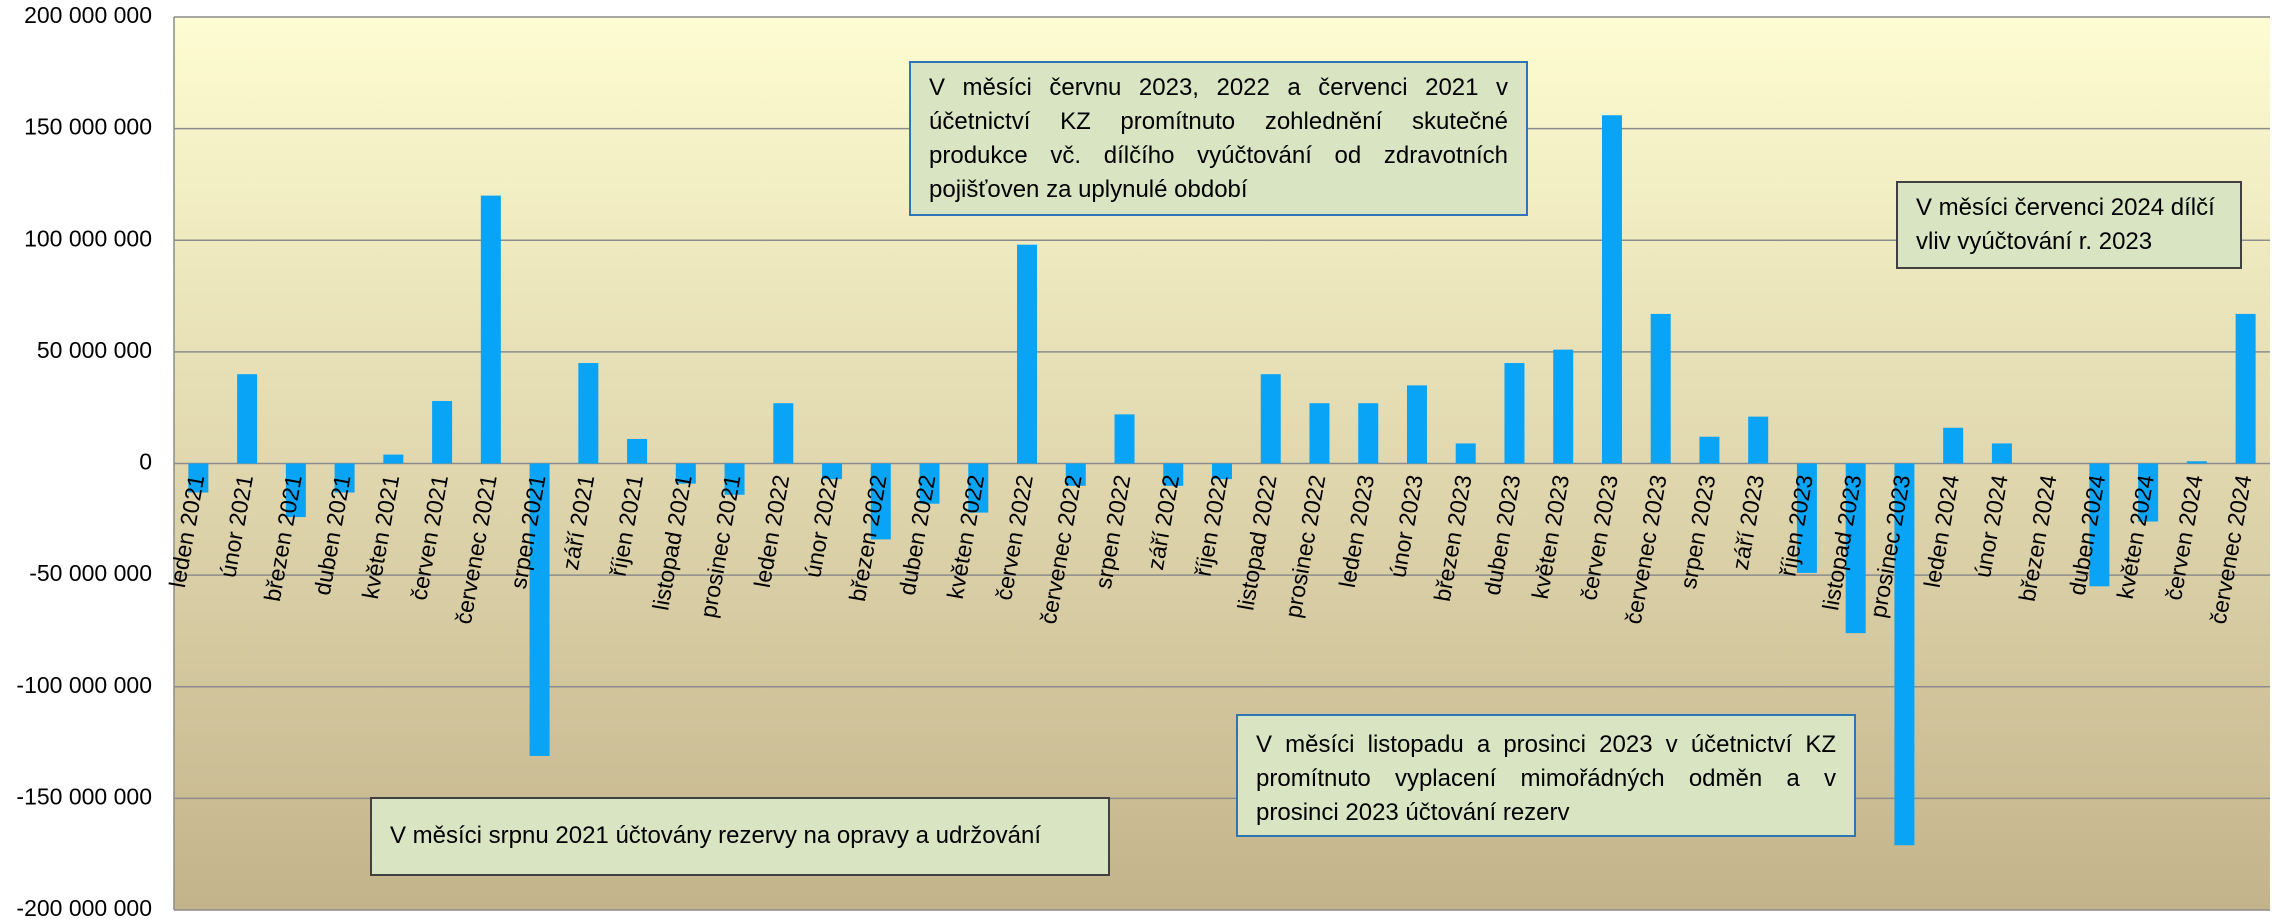 The width and height of the screenshot is (2277, 922). What do you see at coordinates (145, 462) in the screenshot?
I see `y-tick-label: 0` at bounding box center [145, 462].